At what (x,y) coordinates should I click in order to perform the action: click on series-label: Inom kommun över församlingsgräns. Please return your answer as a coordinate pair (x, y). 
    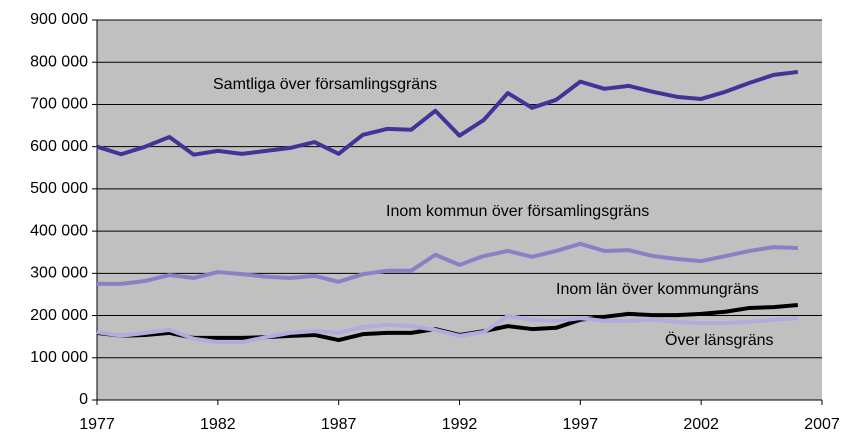
    Looking at the image, I should click on (517, 211).